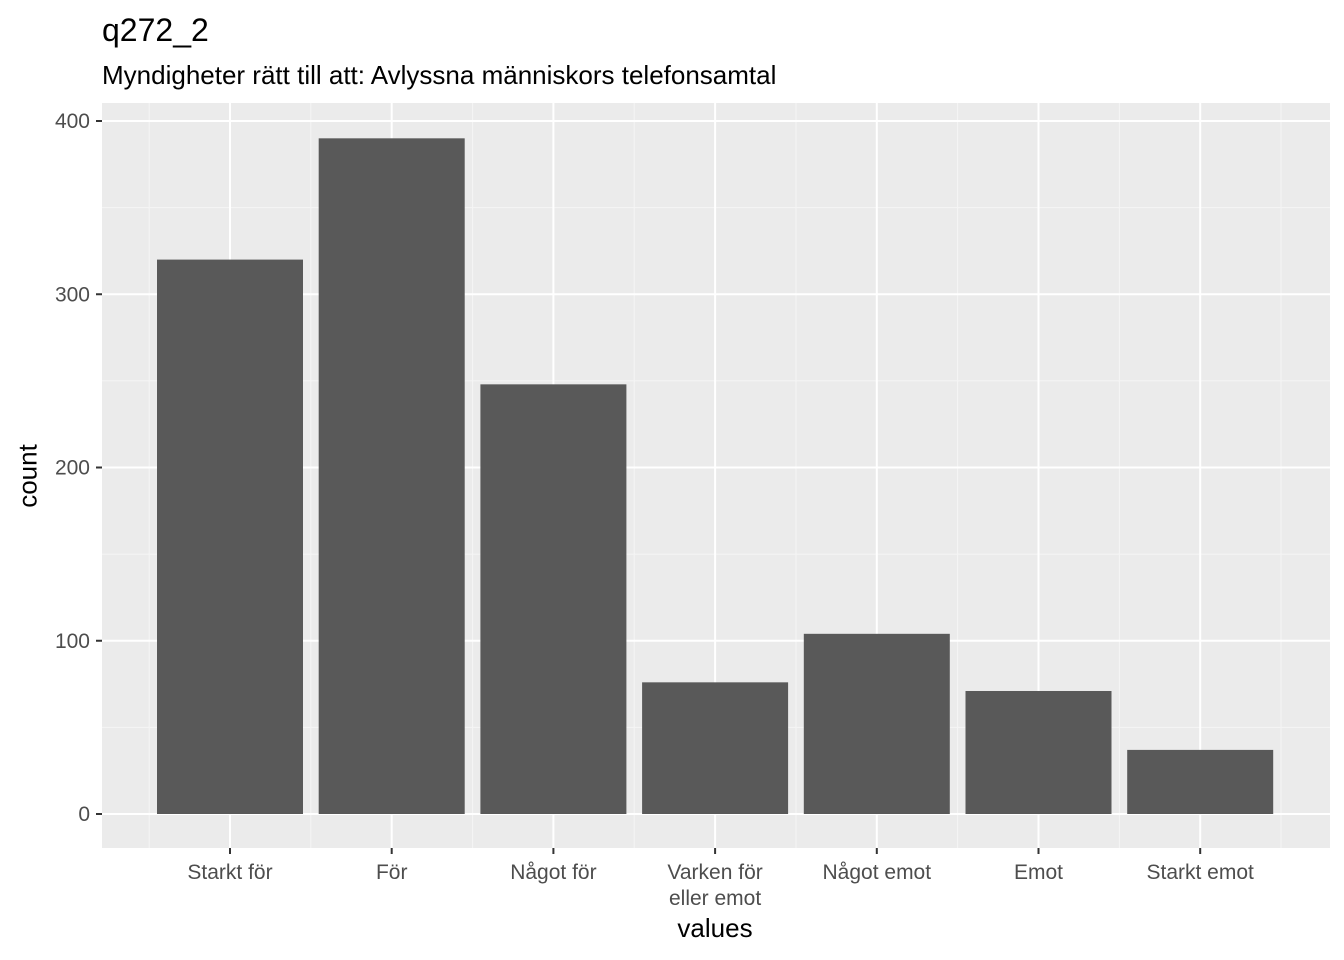 The height and width of the screenshot is (960, 1344). I want to click on x-tick-label: Emot, so click(1038, 872).